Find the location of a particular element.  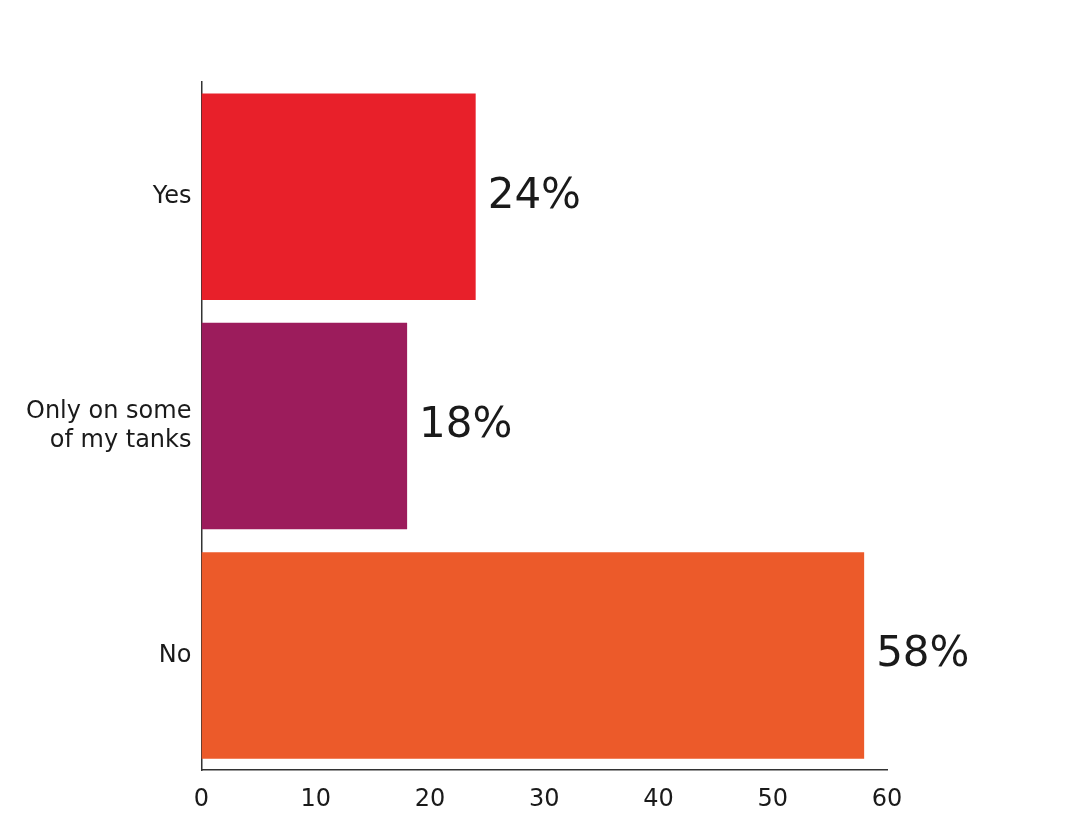

x-tick-label: 40 is located at coordinates (658, 797).